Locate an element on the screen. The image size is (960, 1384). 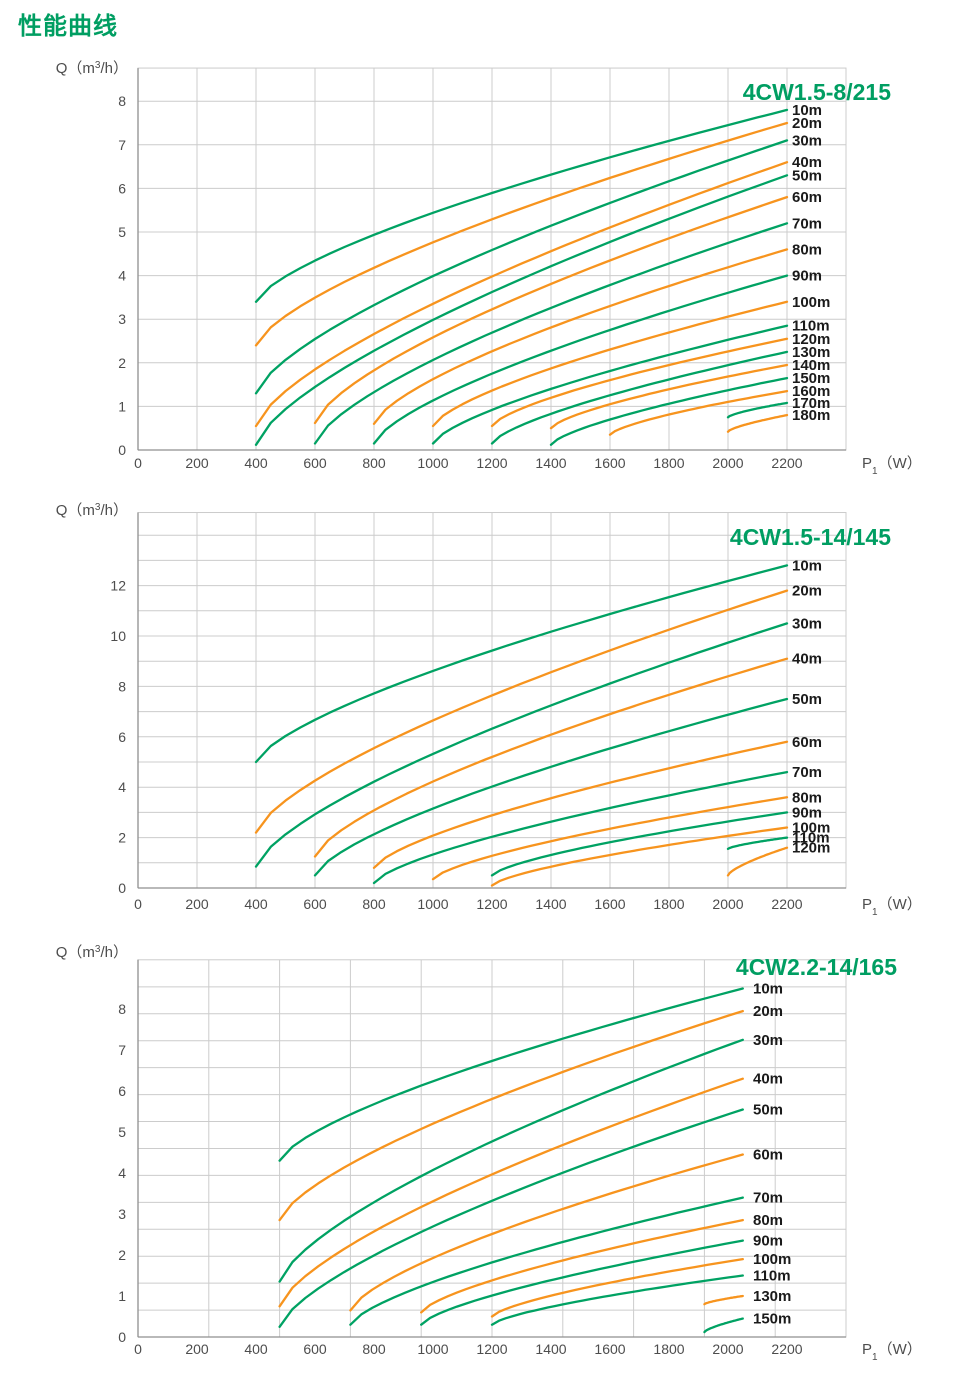
curve-label-140m: 140m is located at coordinates (811, 365).